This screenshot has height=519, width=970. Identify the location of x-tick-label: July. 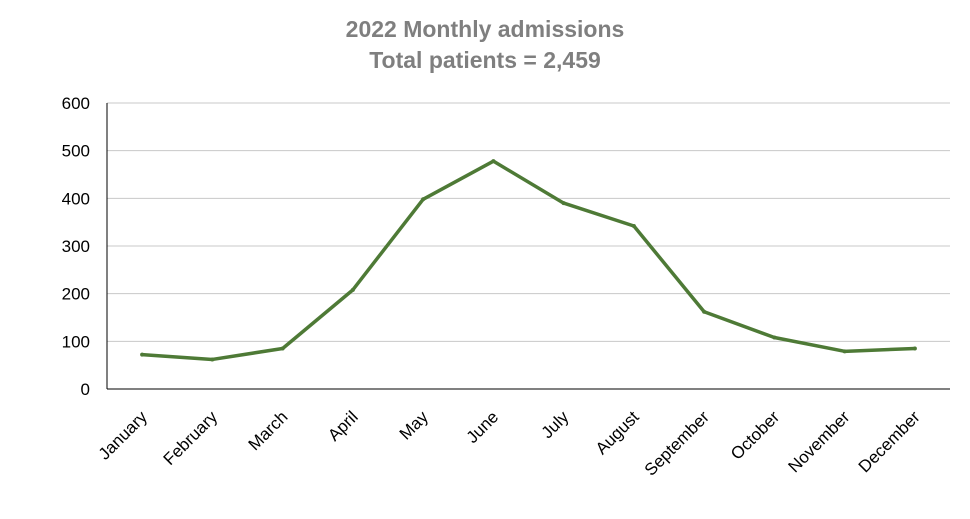
(555, 424).